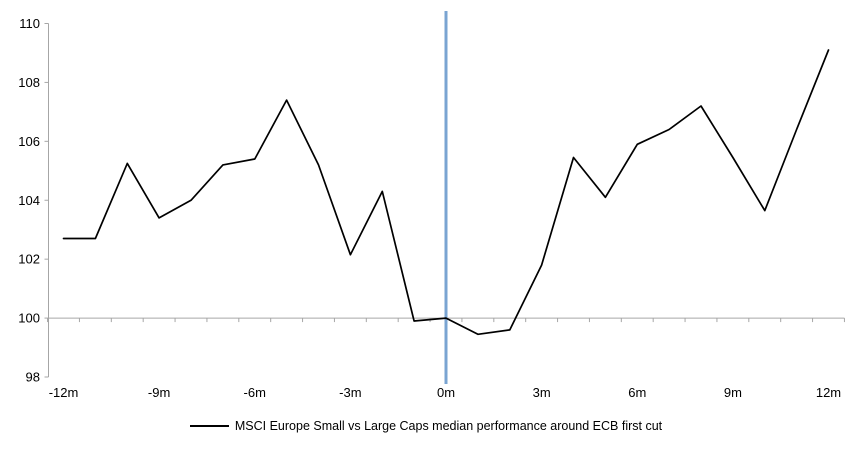  Describe the element at coordinates (446, 392) in the screenshot. I see `x-tick-label: 0m` at that location.